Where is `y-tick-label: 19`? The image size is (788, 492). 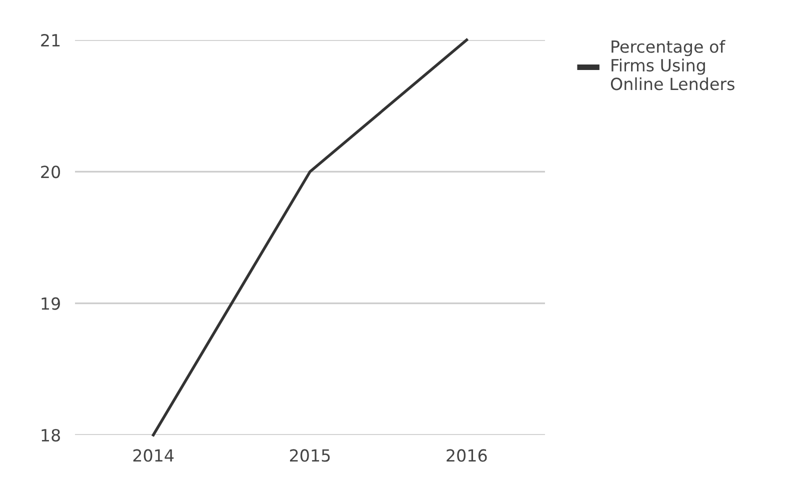 y-tick-label: 19 is located at coordinates (51, 303).